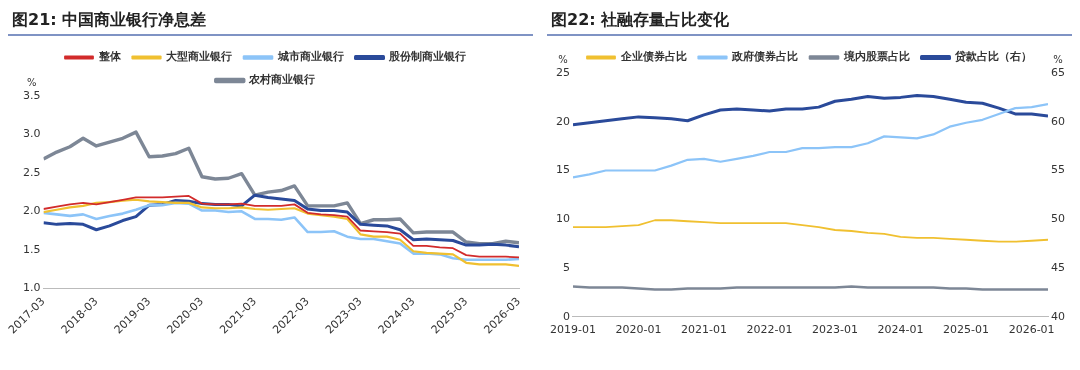 The image size is (1080, 370). Describe the element at coordinates (876, 57) in the screenshot. I see `legend-label: 境内股票占比` at that location.